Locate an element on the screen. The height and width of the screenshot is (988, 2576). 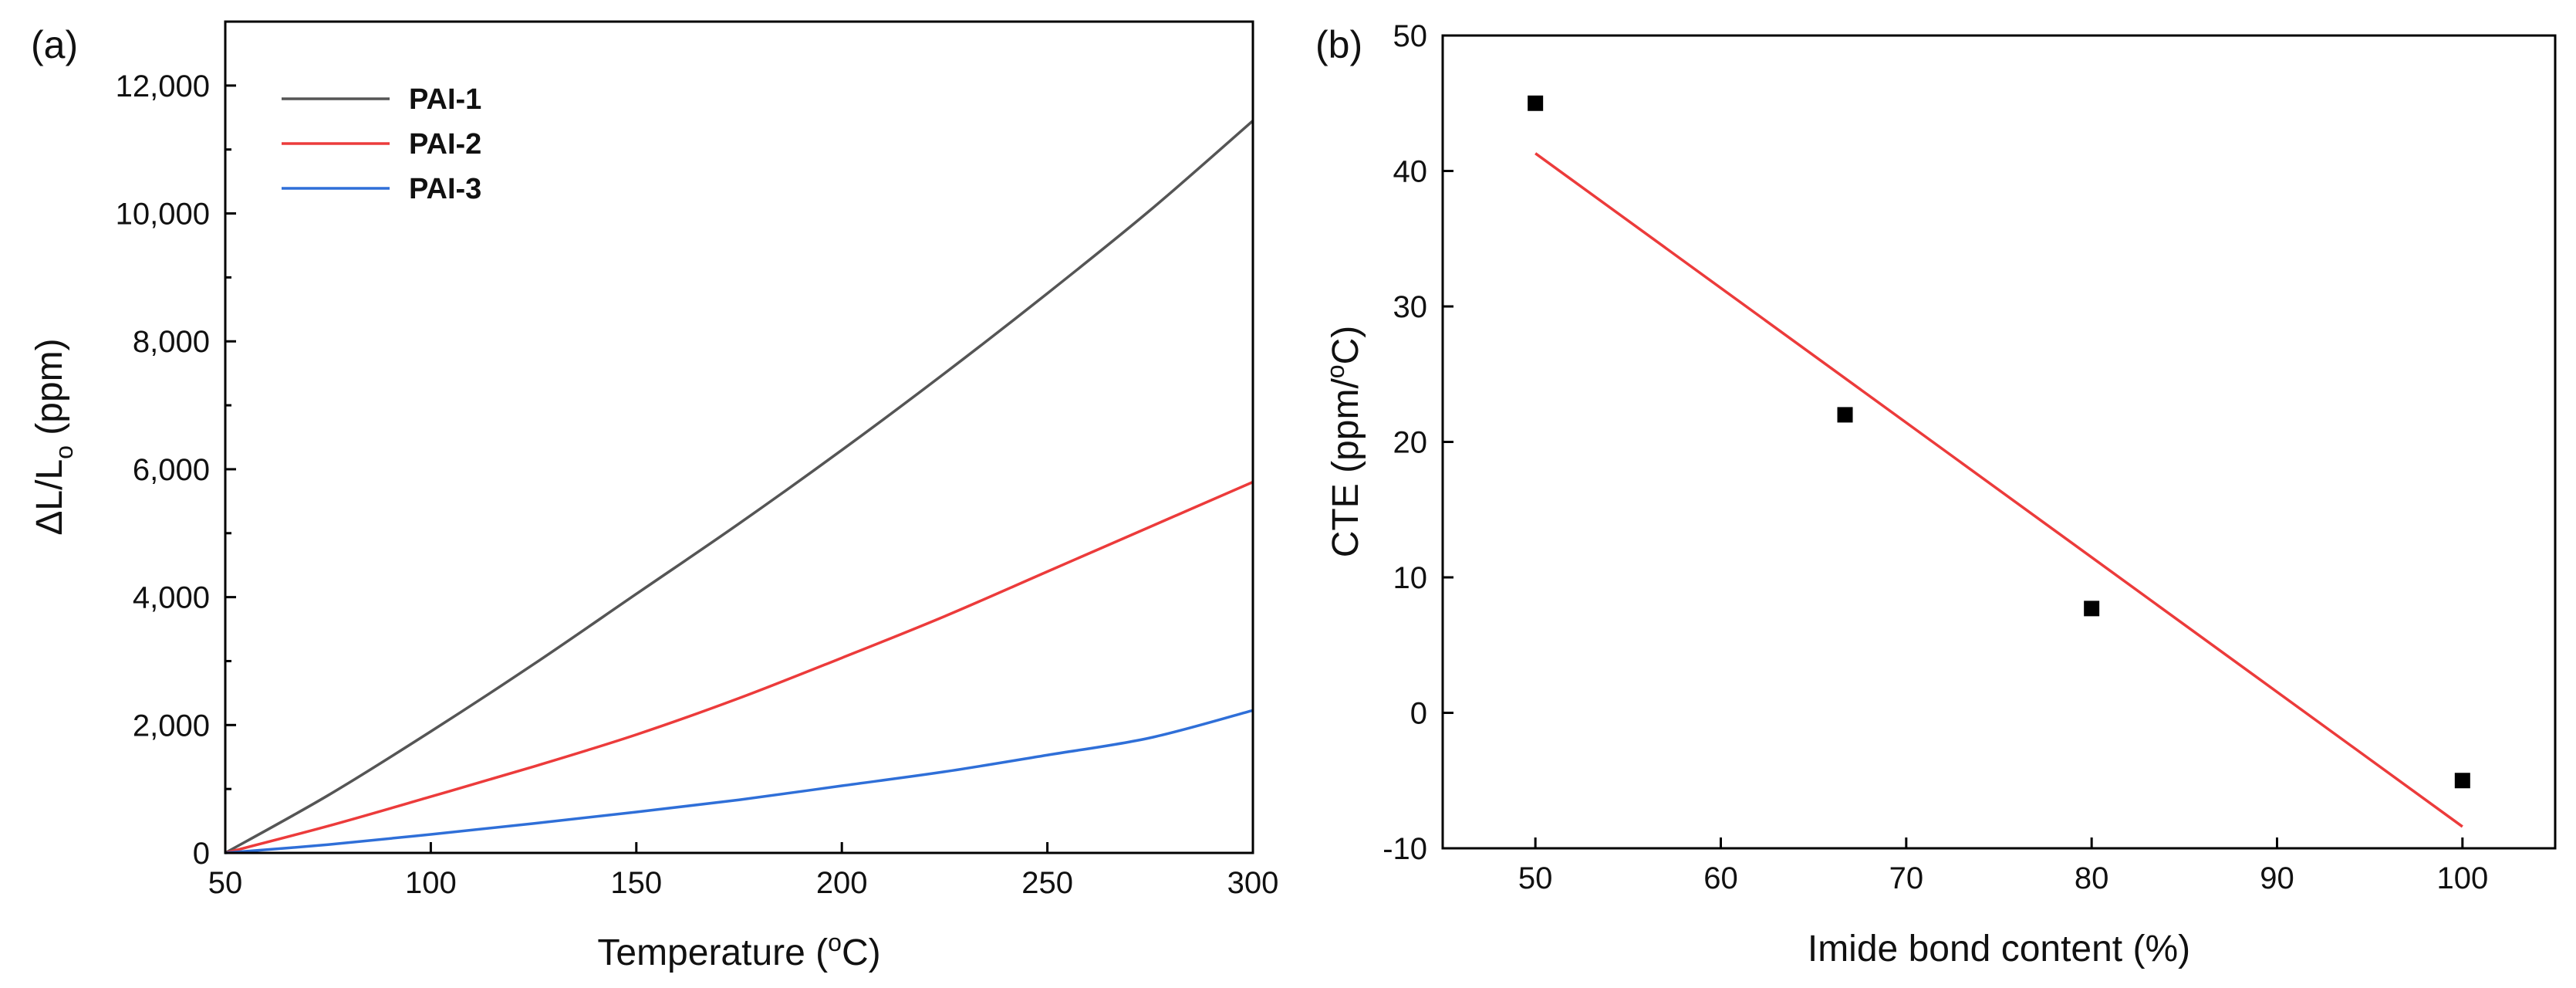
legend-label-pai-1: PAI-1 is located at coordinates (445, 99).